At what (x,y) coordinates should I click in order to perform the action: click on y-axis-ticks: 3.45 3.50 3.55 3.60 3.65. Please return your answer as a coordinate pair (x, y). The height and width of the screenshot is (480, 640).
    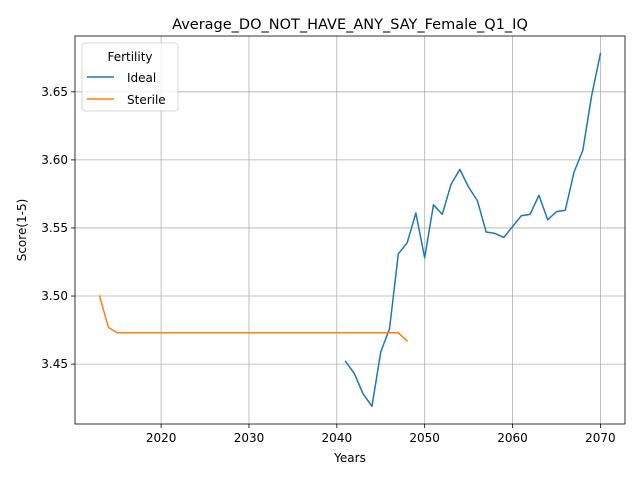
    Looking at the image, I should click on (58, 228).